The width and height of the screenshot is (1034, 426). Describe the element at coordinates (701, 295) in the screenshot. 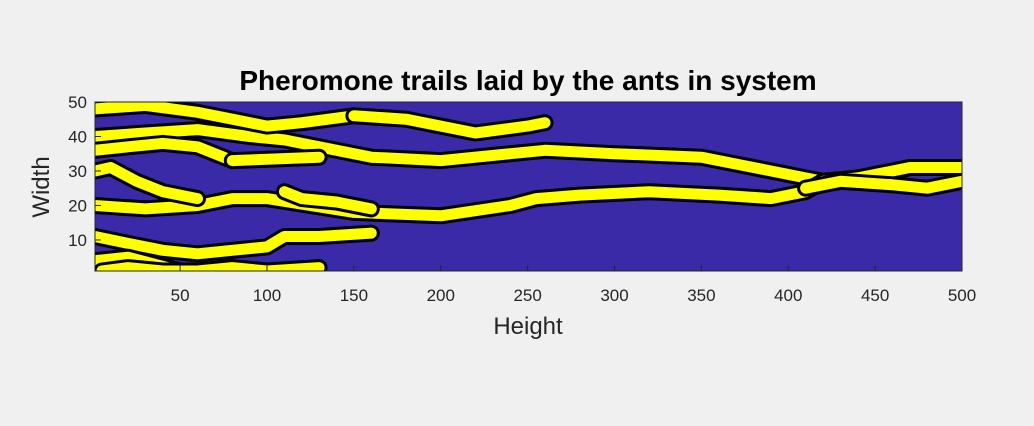

I see `x-tick-label: 350` at that location.